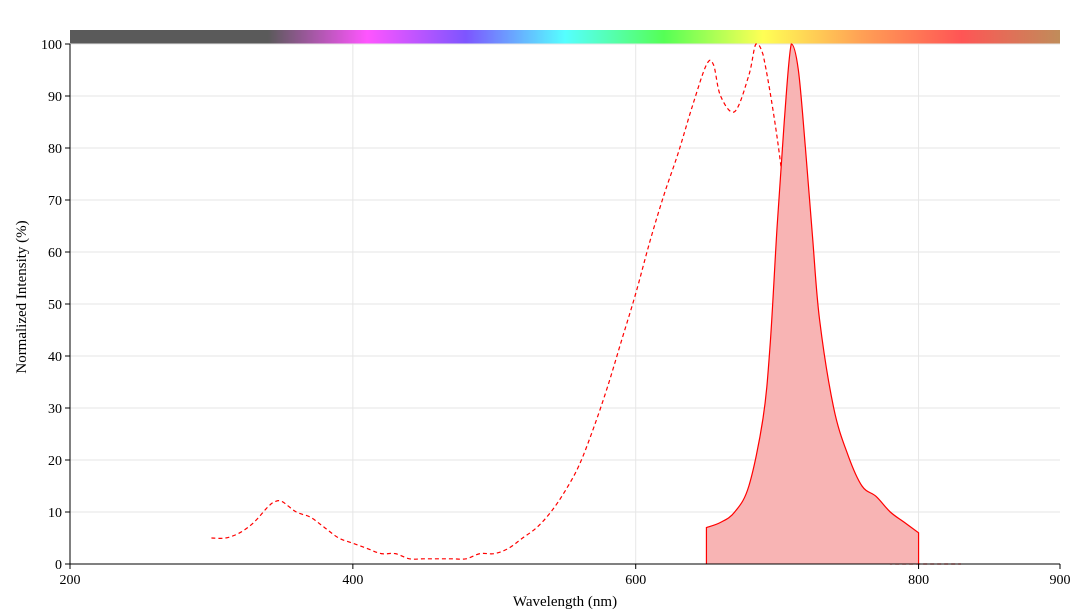 This screenshot has width=1080, height=614. Describe the element at coordinates (55, 513) in the screenshot. I see `y-tick-label: 10` at that location.